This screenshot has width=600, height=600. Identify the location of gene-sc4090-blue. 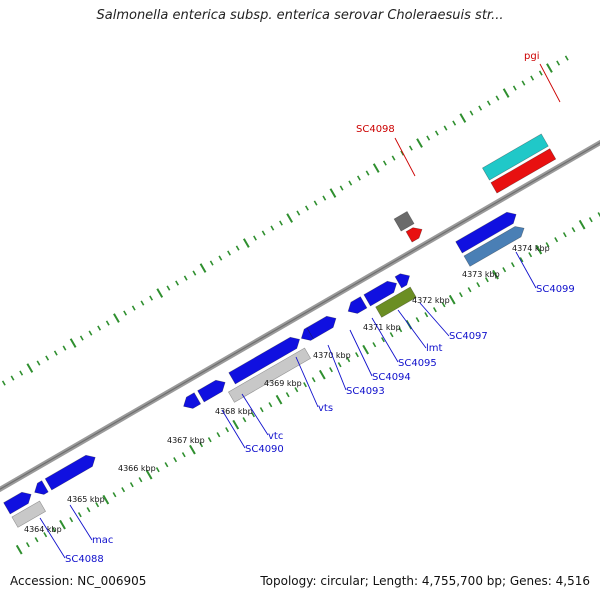
(192, 400).